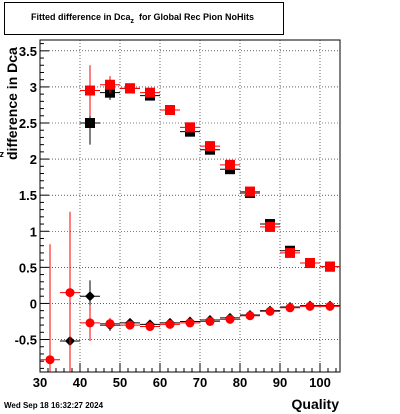 Image resolution: width=400 pixels, height=414 pixels. Describe the element at coordinates (120, 382) in the screenshot. I see `x-tick-label: 50` at that location.